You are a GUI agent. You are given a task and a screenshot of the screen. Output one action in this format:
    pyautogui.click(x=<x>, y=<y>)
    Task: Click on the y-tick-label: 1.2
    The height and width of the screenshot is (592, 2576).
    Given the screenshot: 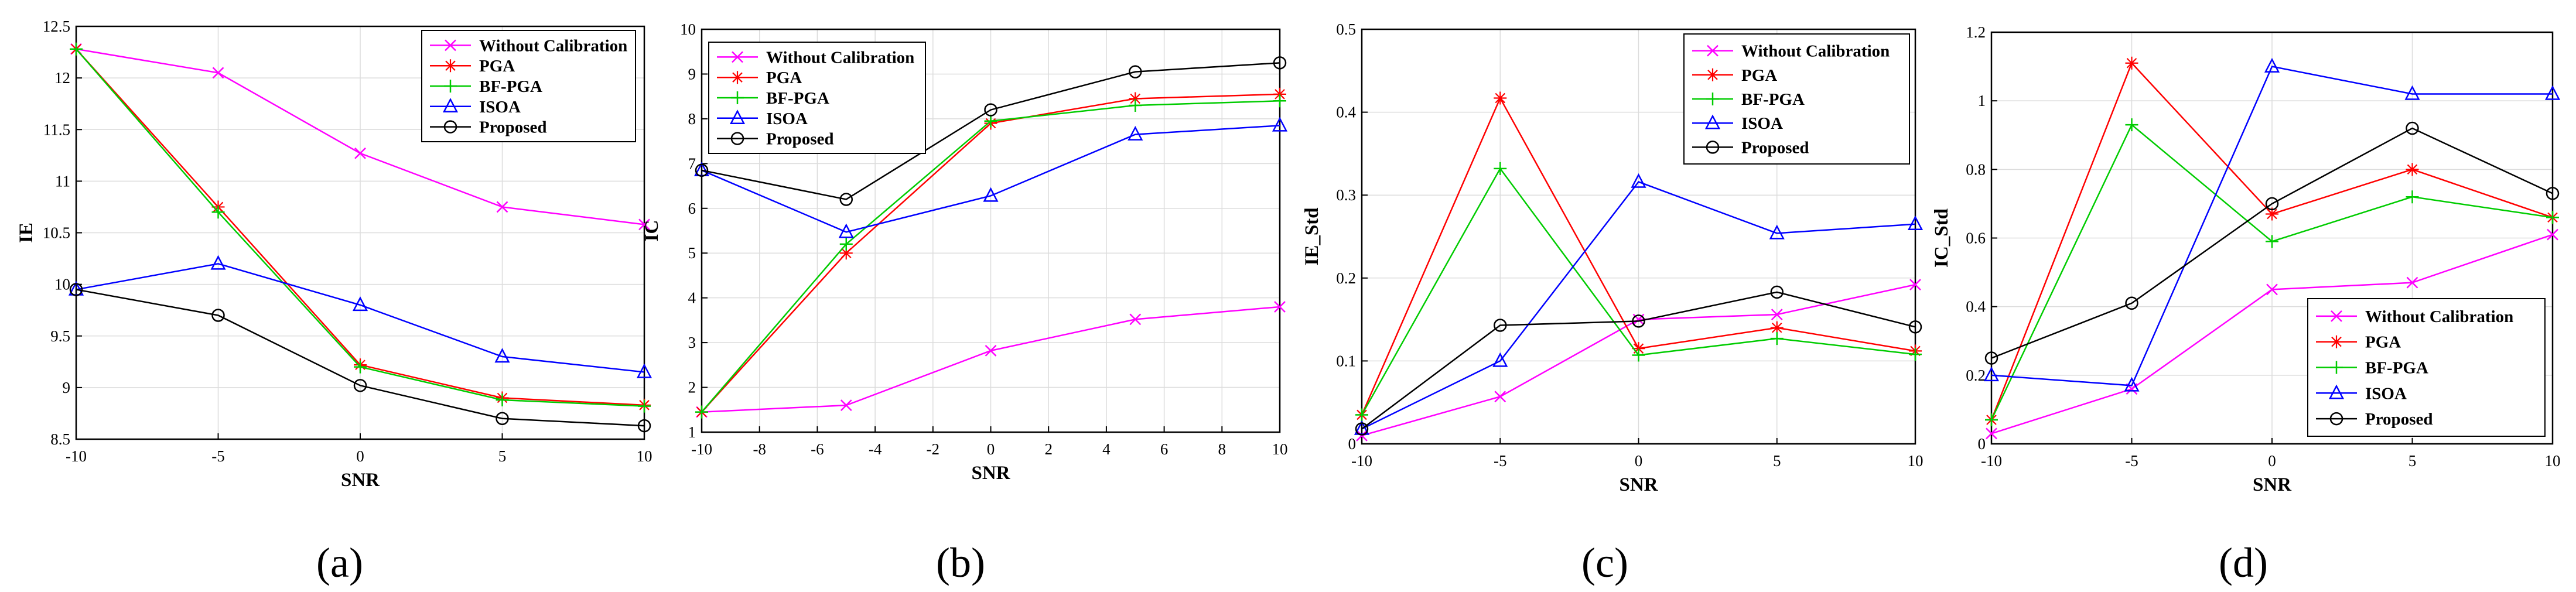 What is the action you would take?
    pyautogui.click(x=1976, y=32)
    